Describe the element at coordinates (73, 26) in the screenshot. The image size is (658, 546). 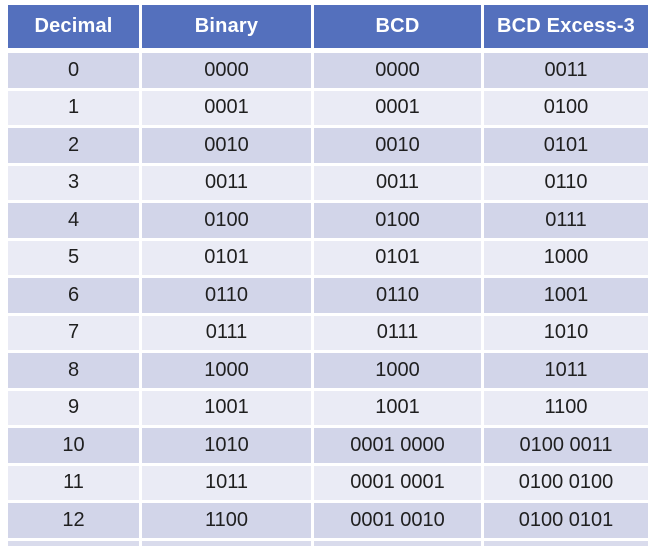
I see `header-cell-decimal: Decimal` at that location.